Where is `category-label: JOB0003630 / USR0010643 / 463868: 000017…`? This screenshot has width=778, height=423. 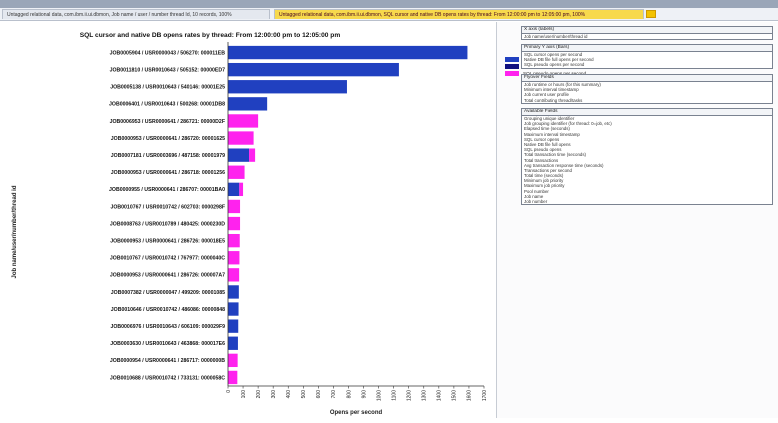 category-label: JOB0003630 / USR0010643 / 463868: 000017… is located at coordinates (167, 344).